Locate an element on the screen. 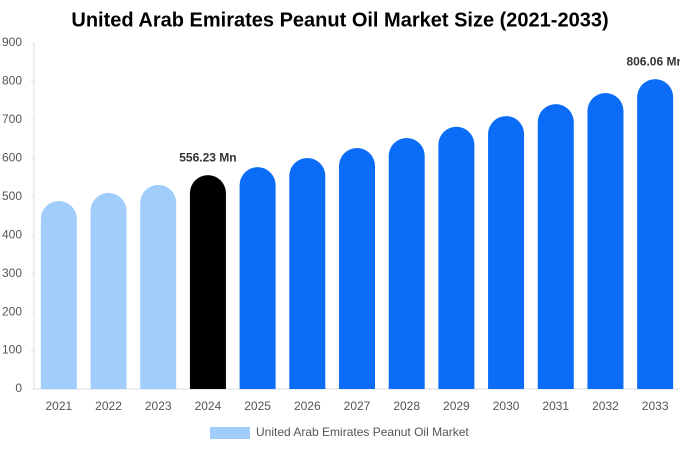 This screenshot has width=680, height=450. x-tick-label: 2028 is located at coordinates (406, 406).